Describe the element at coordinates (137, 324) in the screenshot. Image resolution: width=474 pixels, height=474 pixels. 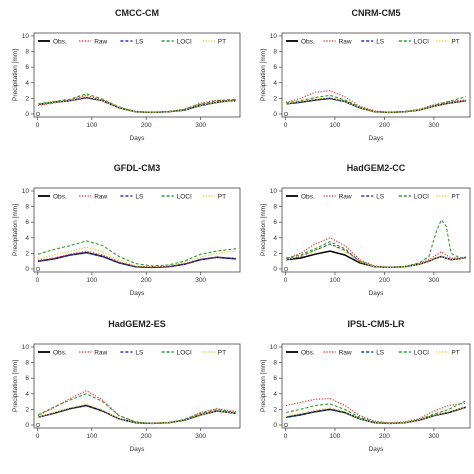
I see `chart-title: HadGEM2-ES` at that location.